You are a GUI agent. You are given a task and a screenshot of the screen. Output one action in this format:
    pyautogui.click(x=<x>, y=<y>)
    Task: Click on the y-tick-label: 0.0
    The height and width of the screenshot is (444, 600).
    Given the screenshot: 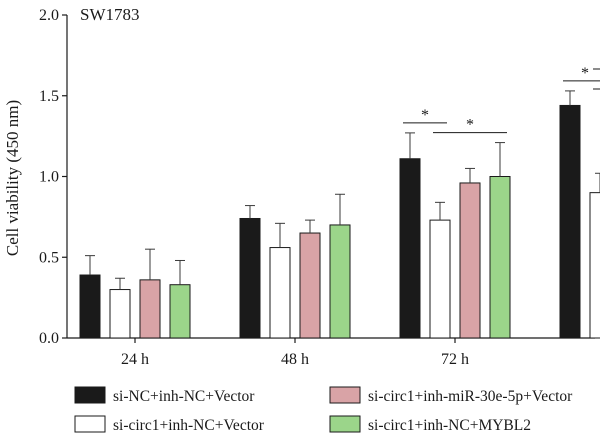 What is the action you would take?
    pyautogui.click(x=49, y=338)
    